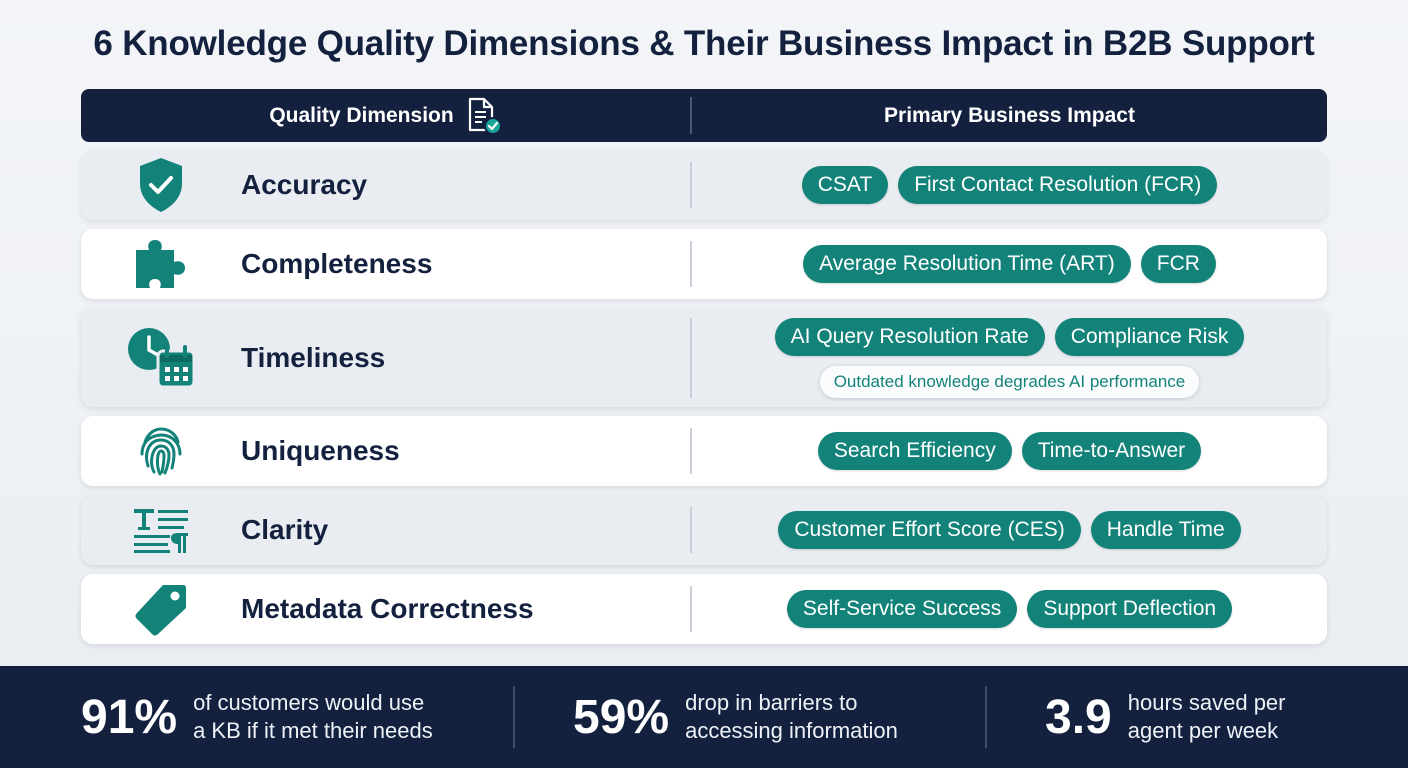 Image resolution: width=1408 pixels, height=768 pixels. What do you see at coordinates (909, 336) in the screenshot?
I see `impact-pill: AI Query Resolution Rate` at bounding box center [909, 336].